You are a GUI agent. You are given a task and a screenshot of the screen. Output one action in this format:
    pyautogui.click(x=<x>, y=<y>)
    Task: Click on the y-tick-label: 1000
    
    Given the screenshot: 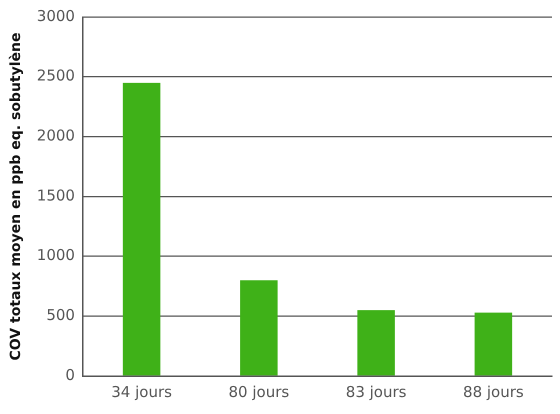 What is the action you would take?
    pyautogui.click(x=55, y=255)
    